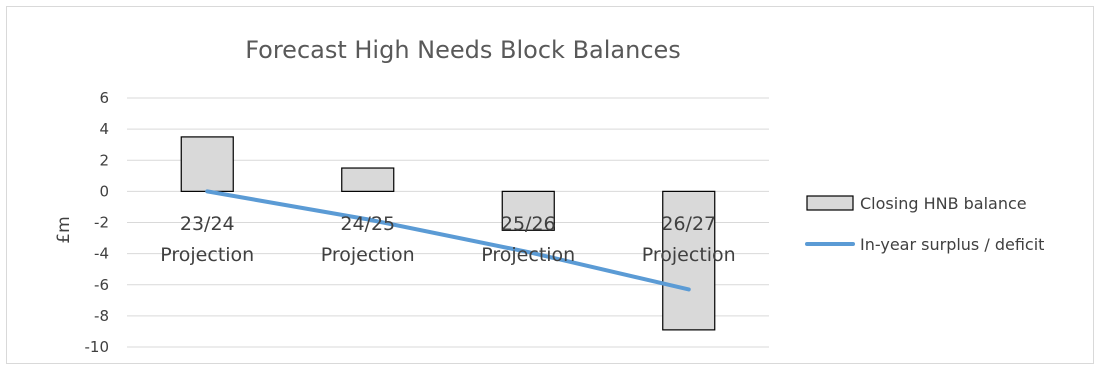 The height and width of the screenshot is (367, 1101). What do you see at coordinates (463, 50) in the screenshot?
I see `chart-title: Forecast High Needs Block Balances` at bounding box center [463, 50].